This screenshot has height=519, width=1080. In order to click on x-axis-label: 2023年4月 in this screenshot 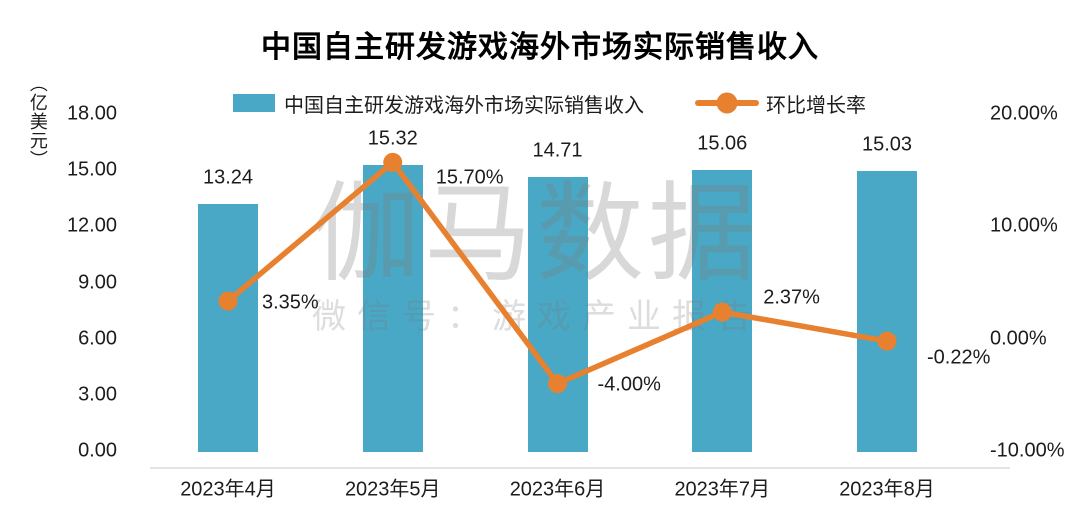, I will do `click(228, 489)`.